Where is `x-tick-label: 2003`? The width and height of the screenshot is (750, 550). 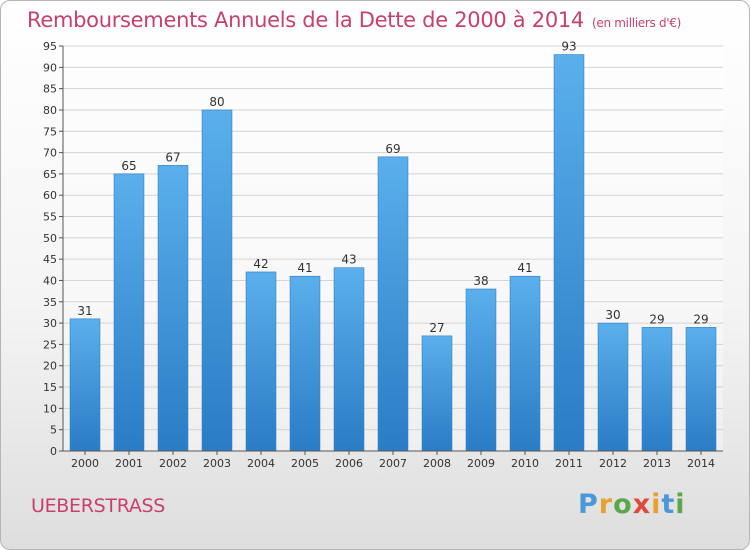 x-tick-label: 2003 is located at coordinates (217, 463).